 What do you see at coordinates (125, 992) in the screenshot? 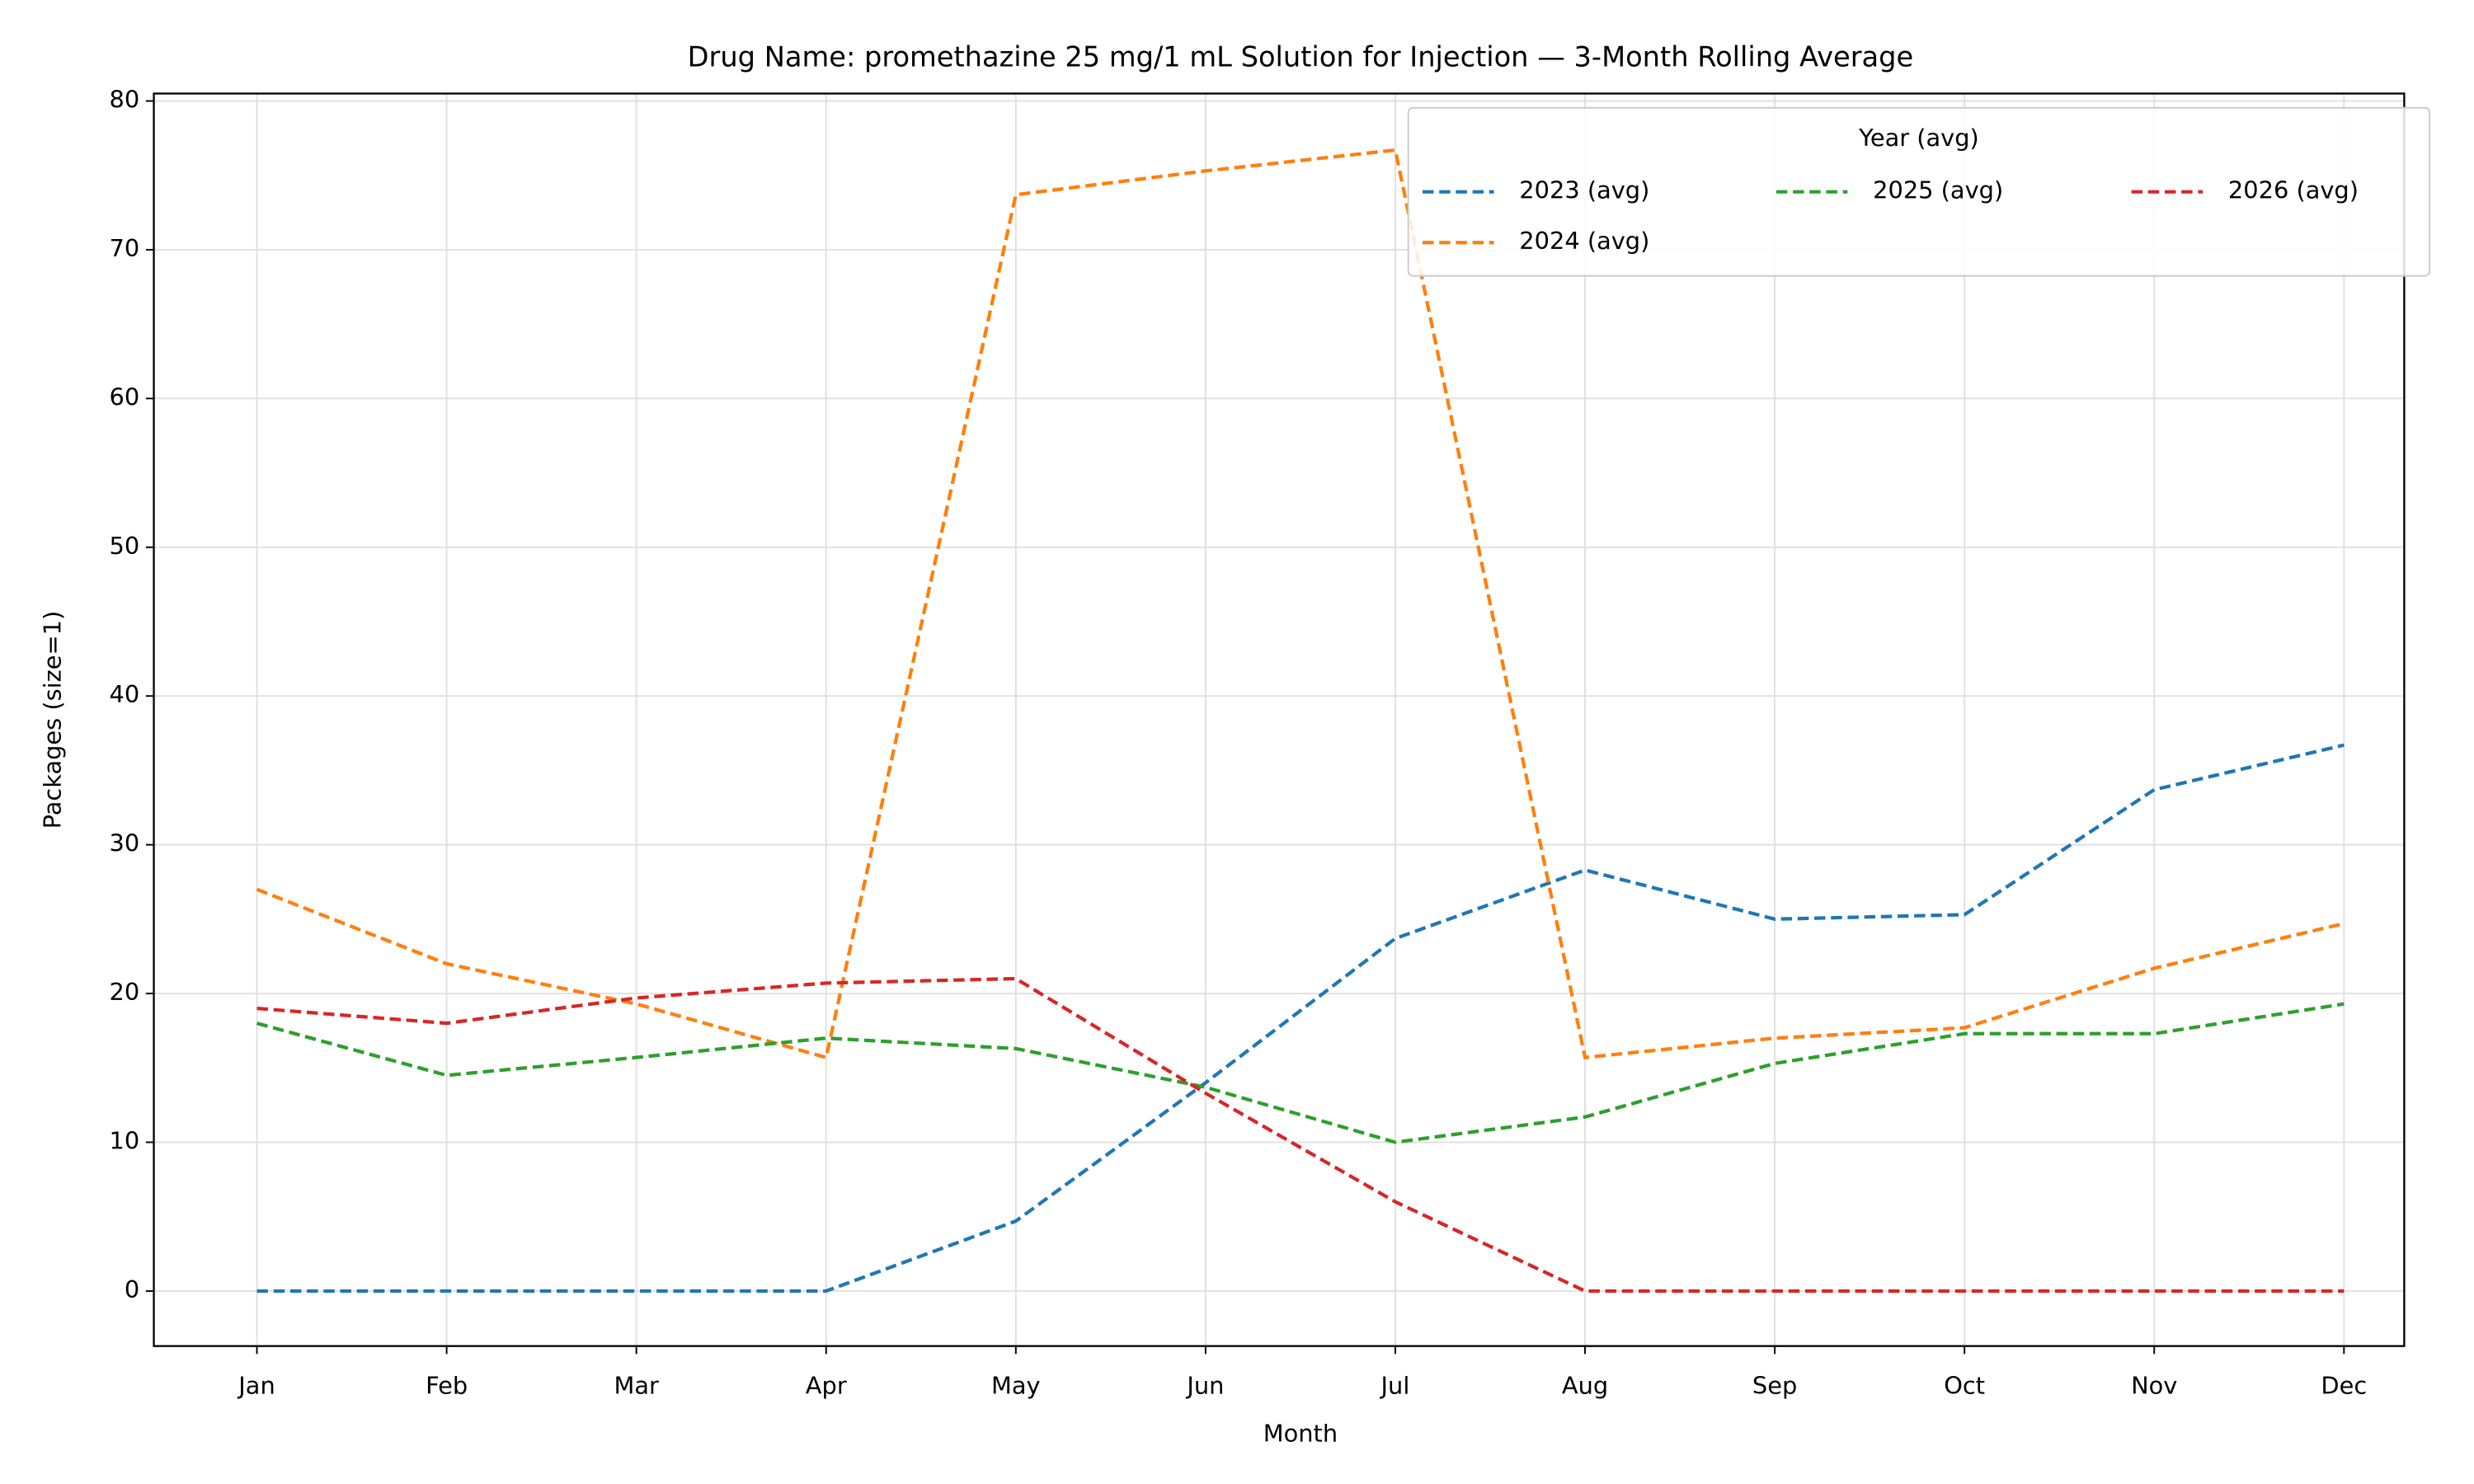
I see `y-tick-label: 20` at bounding box center [125, 992].